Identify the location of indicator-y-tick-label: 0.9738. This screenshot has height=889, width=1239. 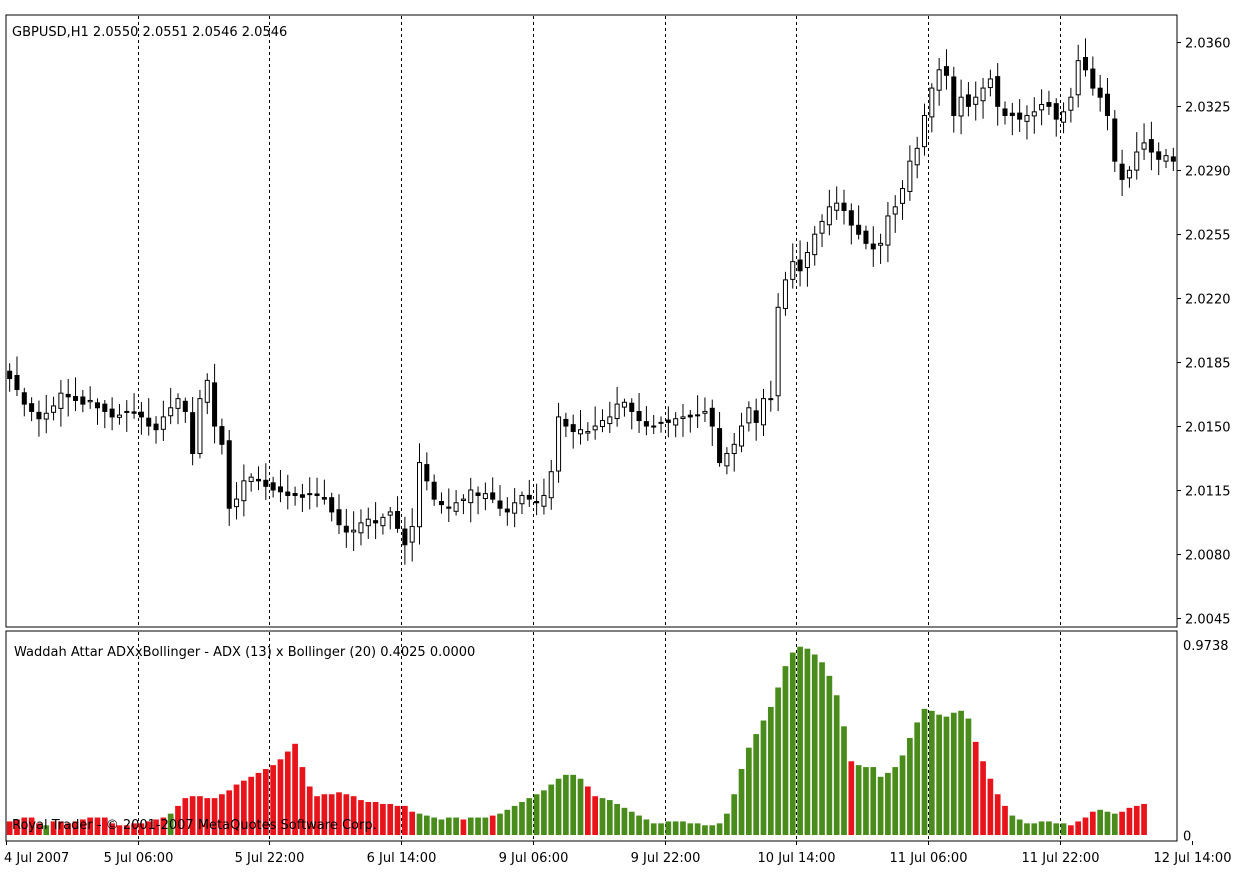
(1206, 646).